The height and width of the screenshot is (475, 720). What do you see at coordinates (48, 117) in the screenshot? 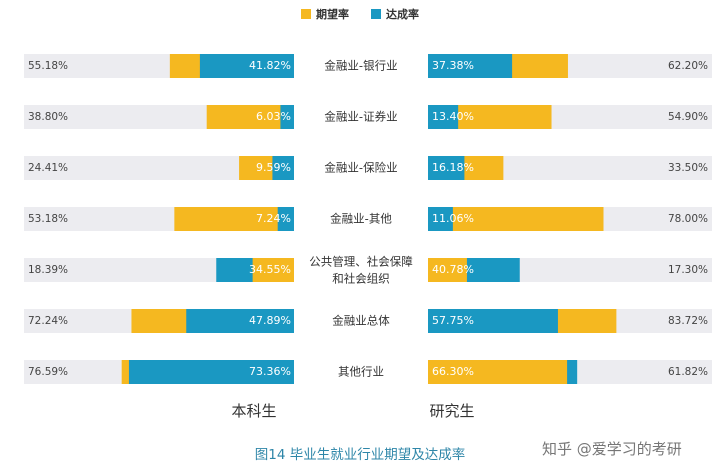
I see `label-undergrad-expect: 38.80%` at bounding box center [48, 117].